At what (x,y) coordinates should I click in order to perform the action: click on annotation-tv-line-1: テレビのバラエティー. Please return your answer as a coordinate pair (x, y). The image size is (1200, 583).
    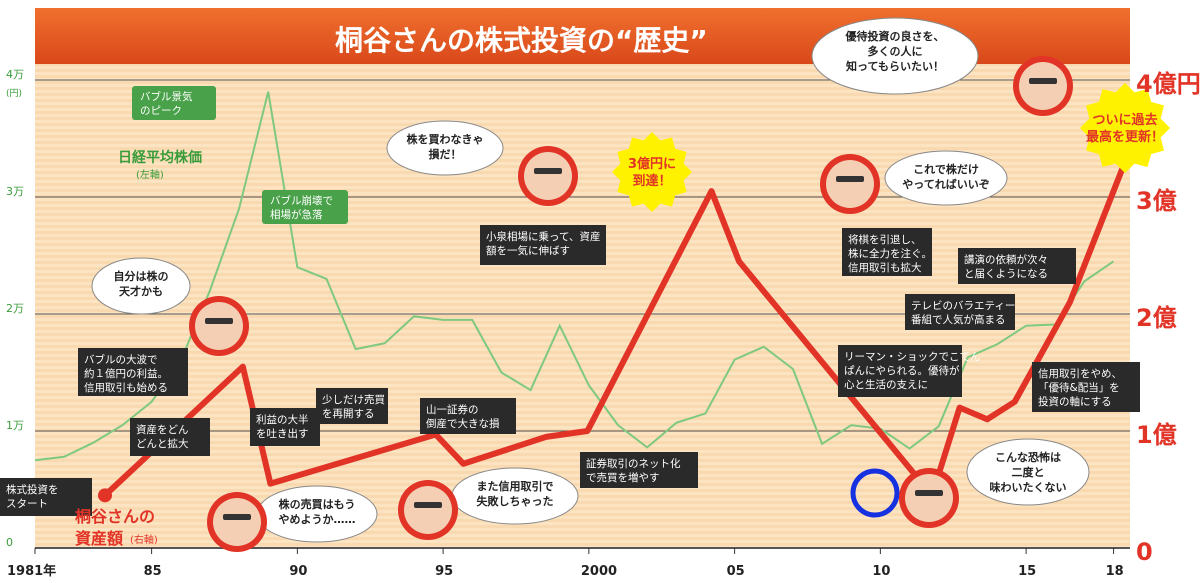
    Looking at the image, I should click on (963, 306).